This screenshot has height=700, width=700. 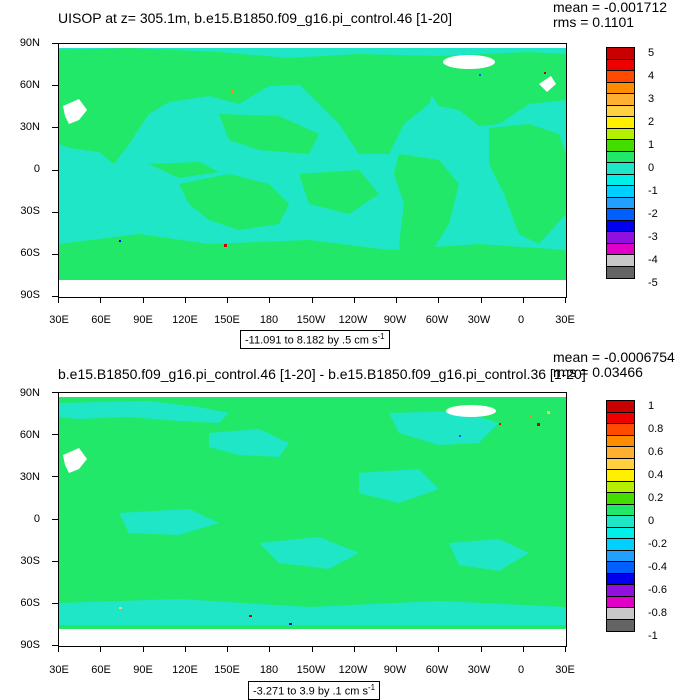 What do you see at coordinates (30, 211) in the screenshot?
I see `lat-label: 30S` at bounding box center [30, 211].